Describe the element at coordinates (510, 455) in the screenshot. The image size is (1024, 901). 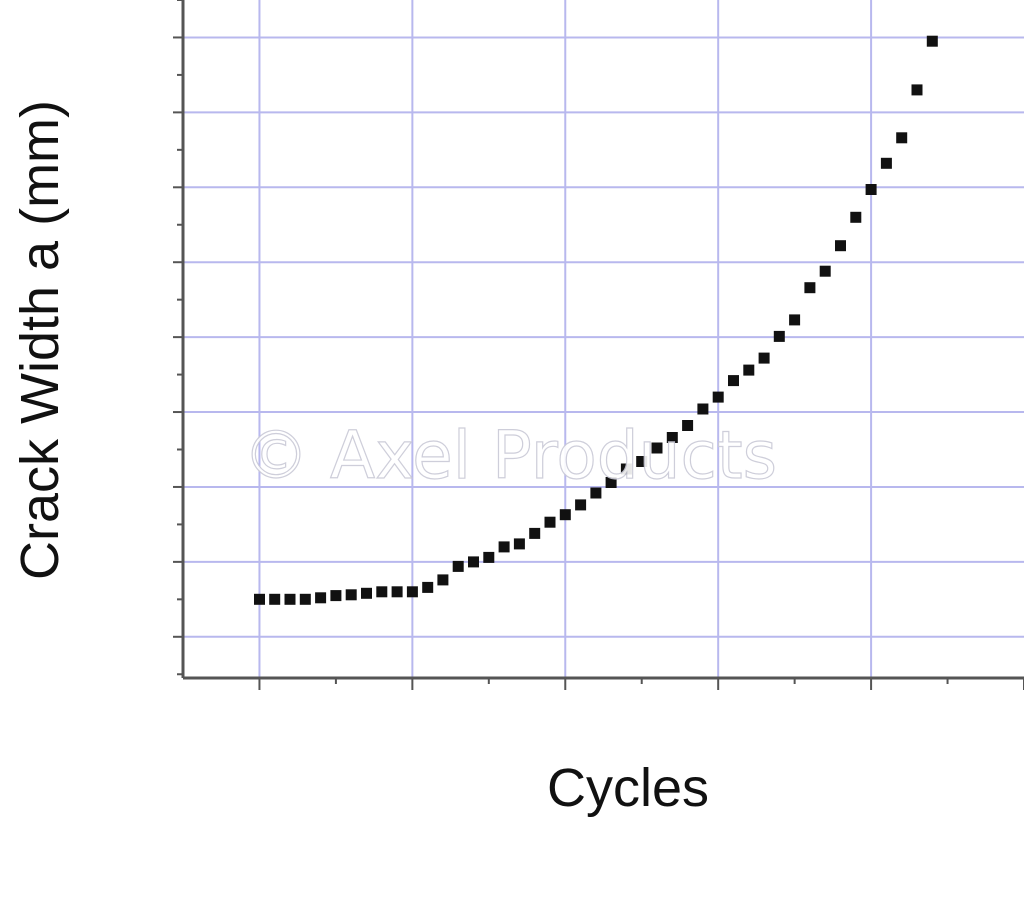
I see `watermark-text: © Axel Products` at that location.